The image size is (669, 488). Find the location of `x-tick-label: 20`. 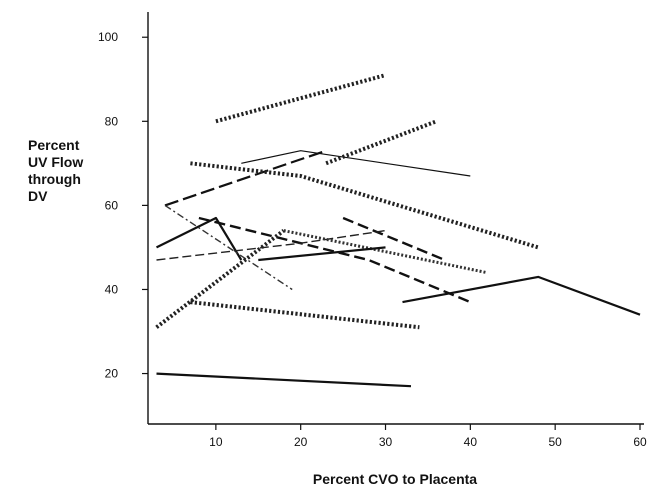

x-tick-label: 20 is located at coordinates (301, 442).